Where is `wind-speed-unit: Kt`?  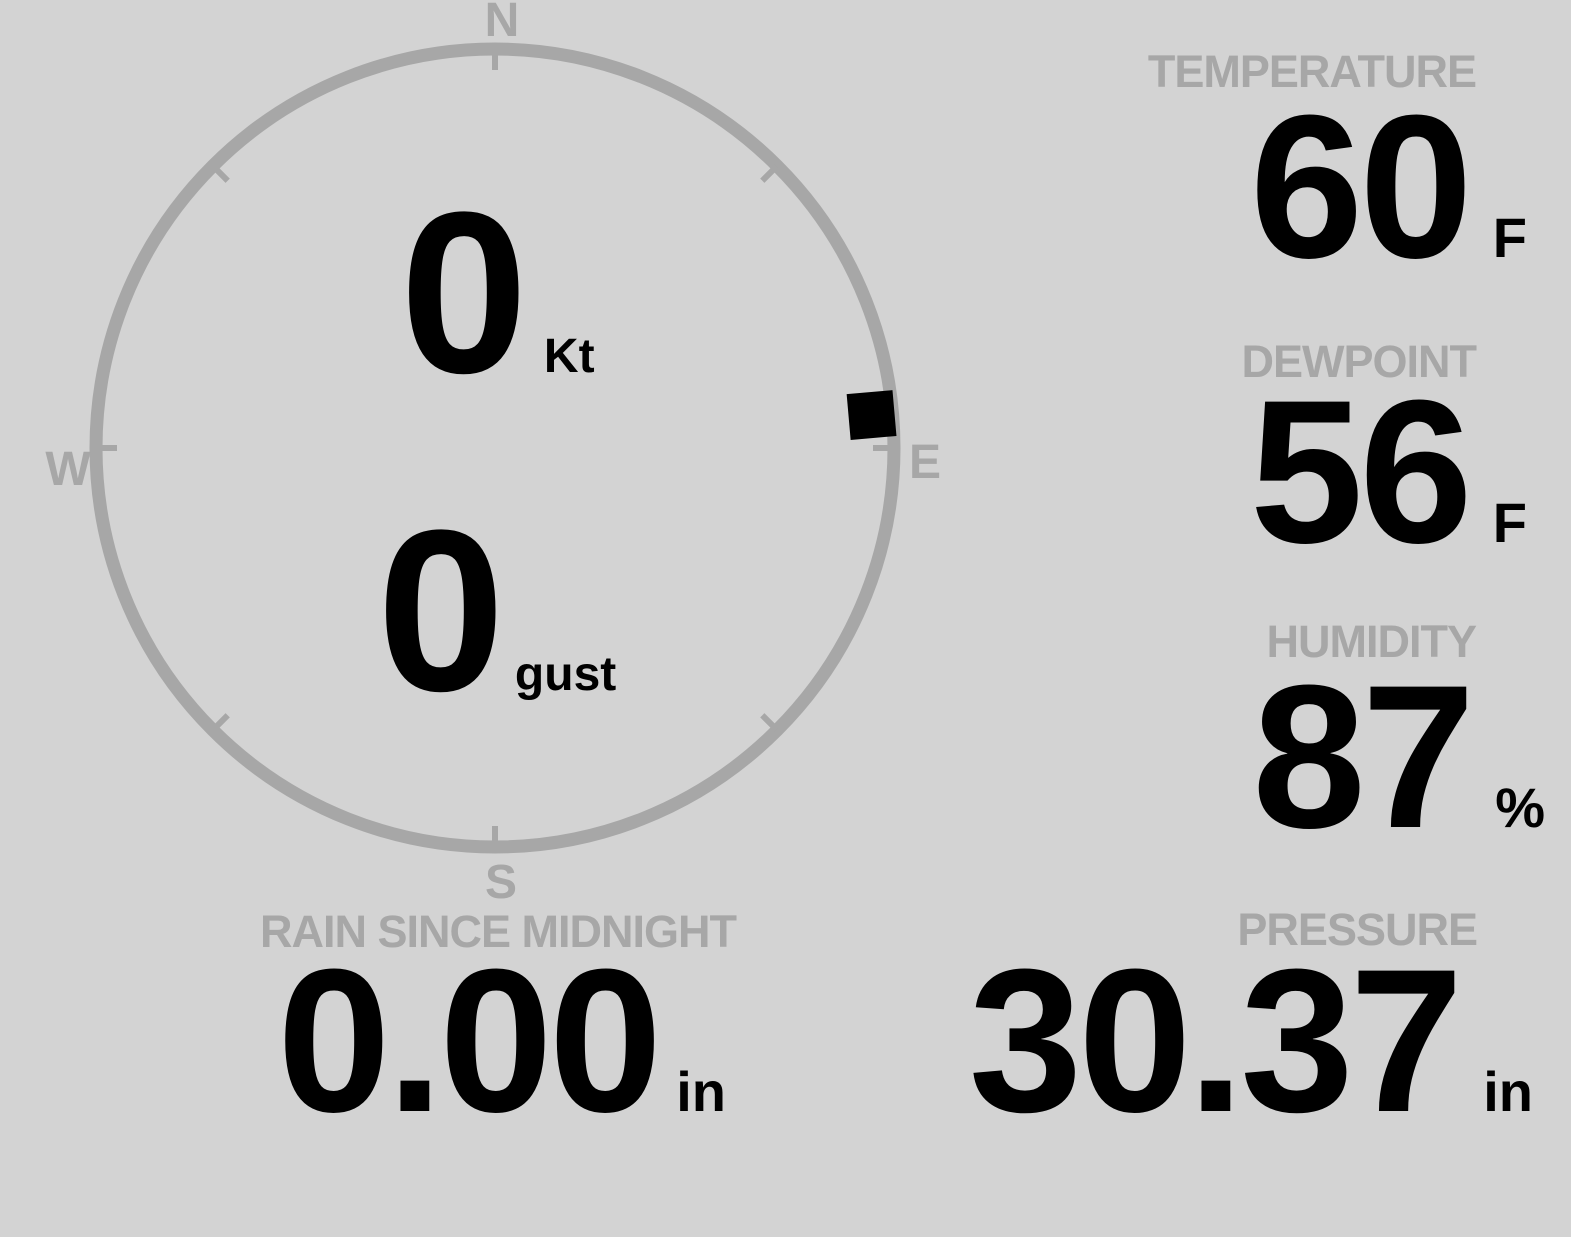
wind-speed-unit: Kt is located at coordinates (569, 356).